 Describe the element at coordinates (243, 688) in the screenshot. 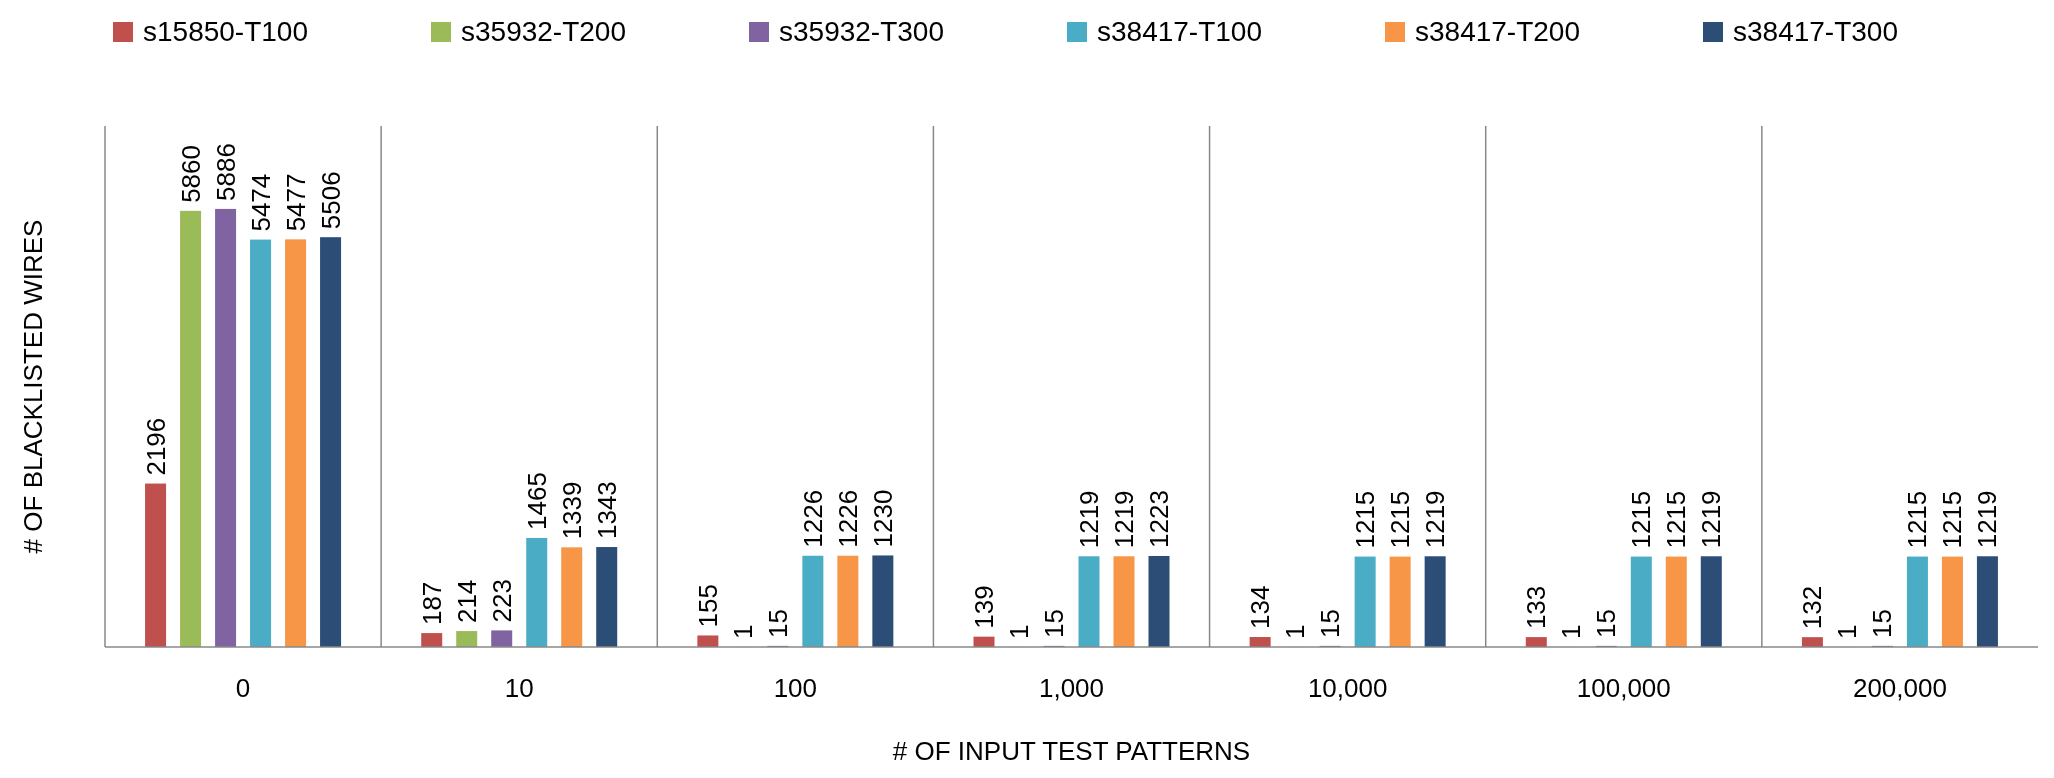

I see `x-tick-label: 0` at that location.